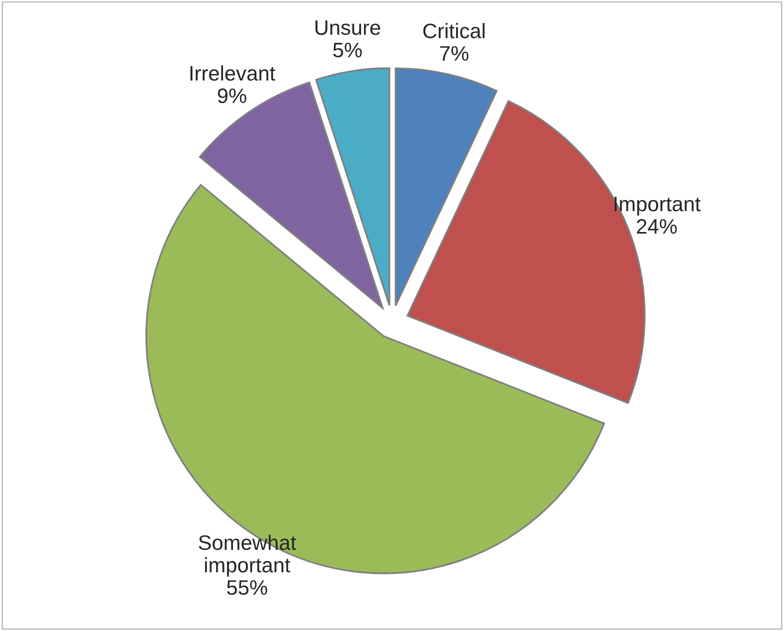 Image resolution: width=784 pixels, height=631 pixels. Describe the element at coordinates (454, 30) in the screenshot. I see `slice-label: Critical` at that location.